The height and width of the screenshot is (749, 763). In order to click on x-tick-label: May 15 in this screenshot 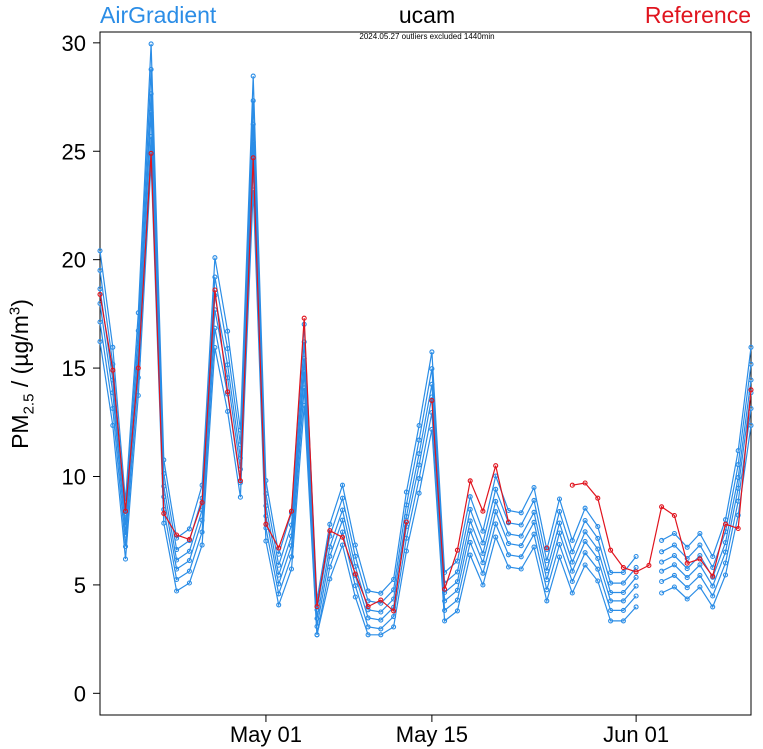, I will do `click(432, 734)`.